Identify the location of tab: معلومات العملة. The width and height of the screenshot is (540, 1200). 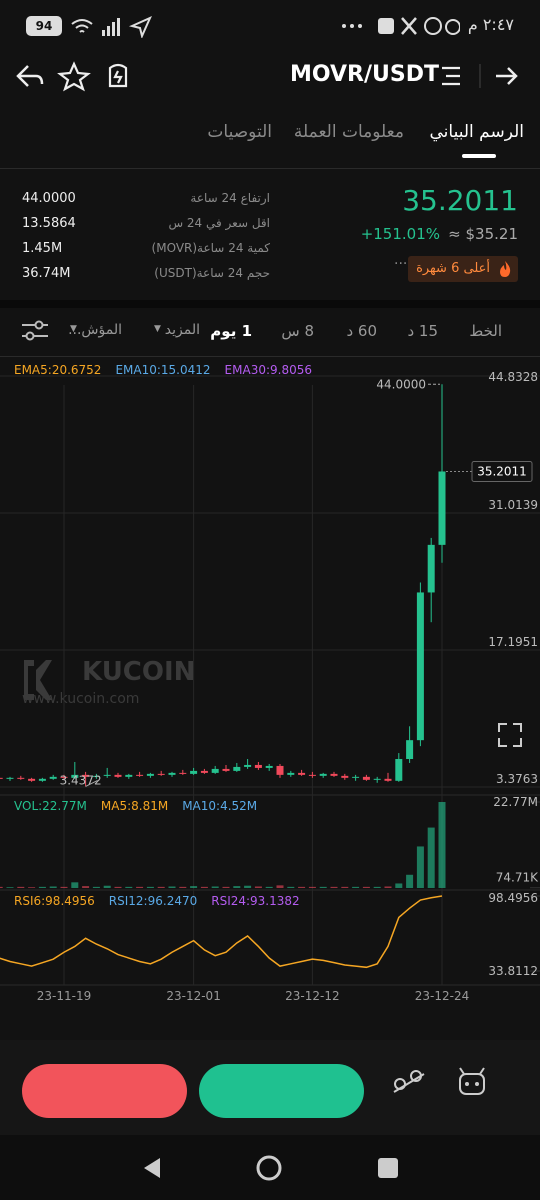
(348, 132).